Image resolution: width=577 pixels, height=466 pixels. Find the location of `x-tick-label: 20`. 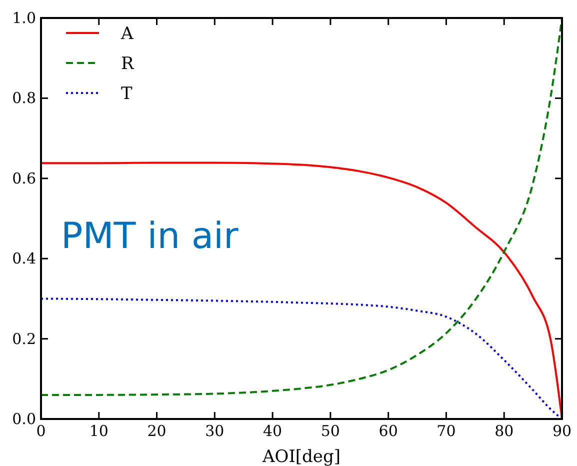

x-tick-label: 20 is located at coordinates (156, 431).